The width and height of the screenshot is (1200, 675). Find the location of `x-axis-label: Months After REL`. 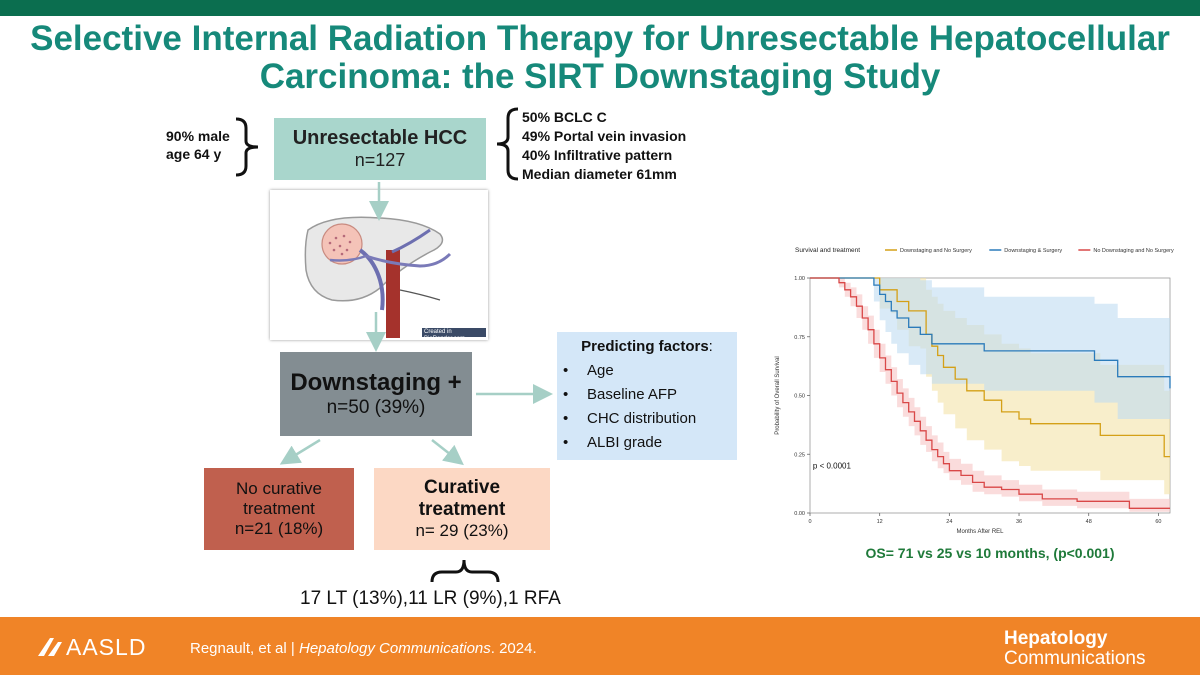

x-axis-label: Months After REL is located at coordinates (980, 532).